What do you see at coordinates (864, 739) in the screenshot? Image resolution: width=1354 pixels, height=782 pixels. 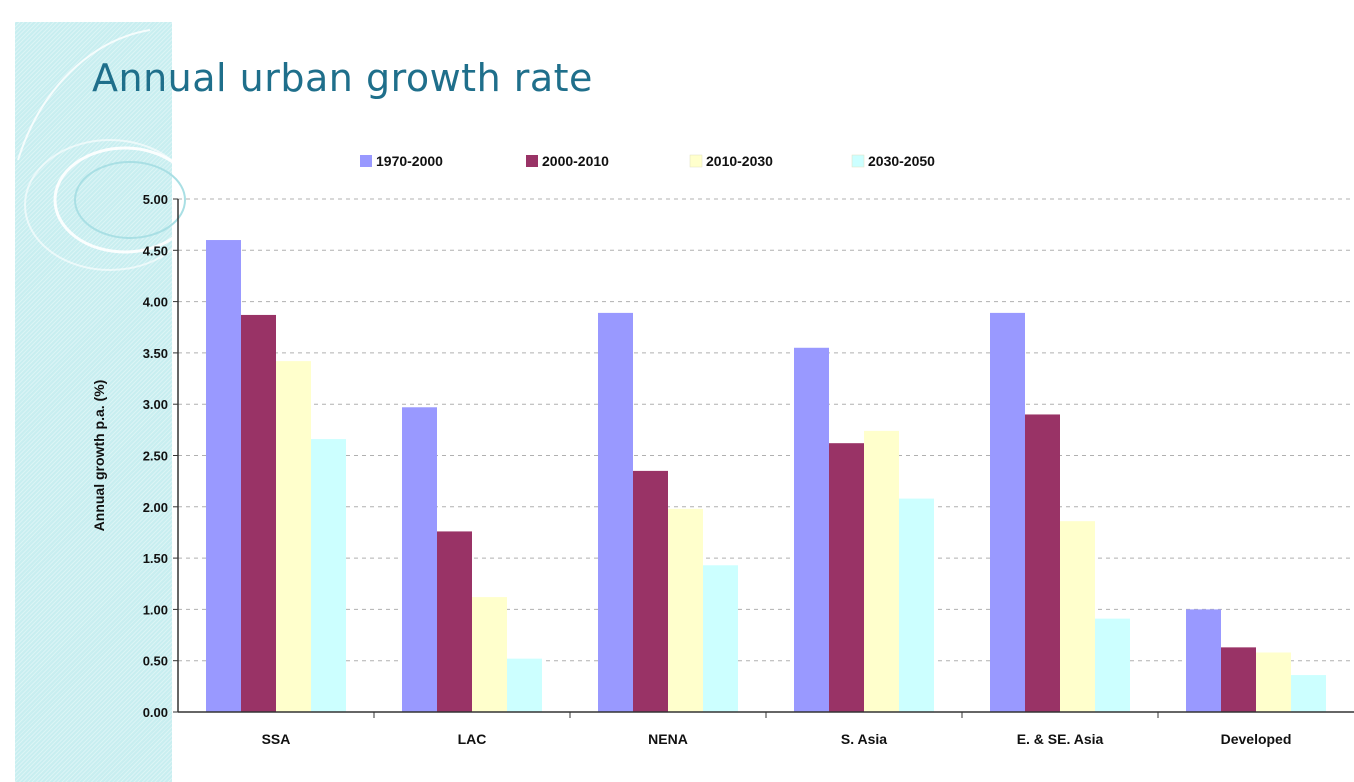 I see `x-category-label: S. Asia` at bounding box center [864, 739].